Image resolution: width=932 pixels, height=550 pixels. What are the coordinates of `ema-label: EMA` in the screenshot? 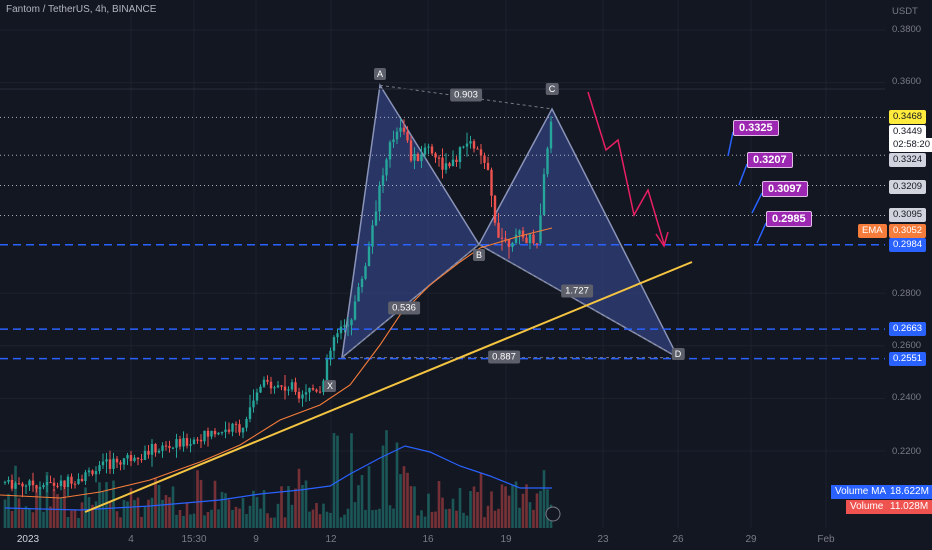 It's located at (872, 231).